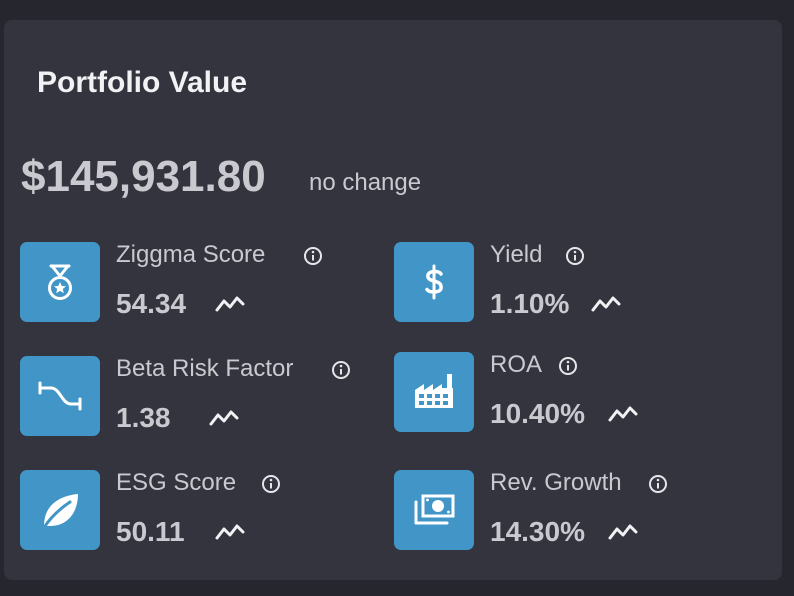 The image size is (794, 596). What do you see at coordinates (150, 531) in the screenshot?
I see `metric-value: 50.11` at bounding box center [150, 531].